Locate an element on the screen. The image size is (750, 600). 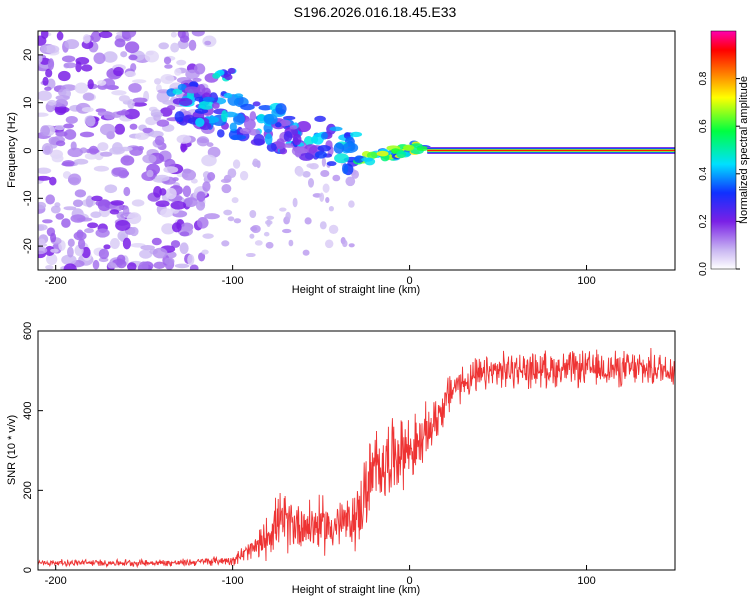
steady-line-band is located at coordinates (551, 150).